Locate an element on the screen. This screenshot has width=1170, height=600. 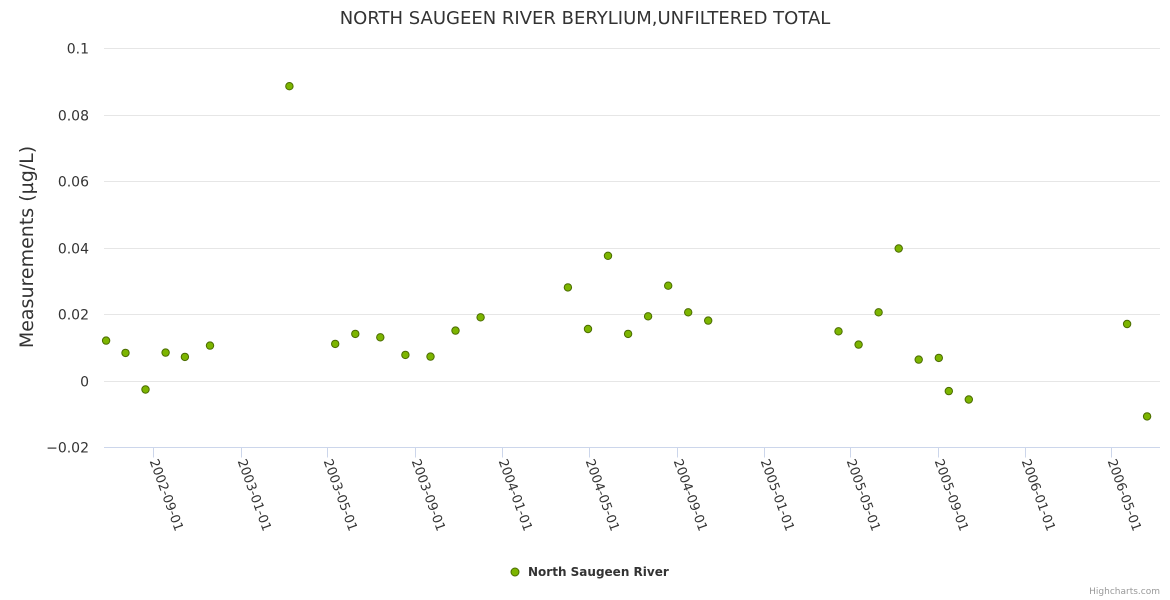
legend: North Saugeen River is located at coordinates (589, 572).